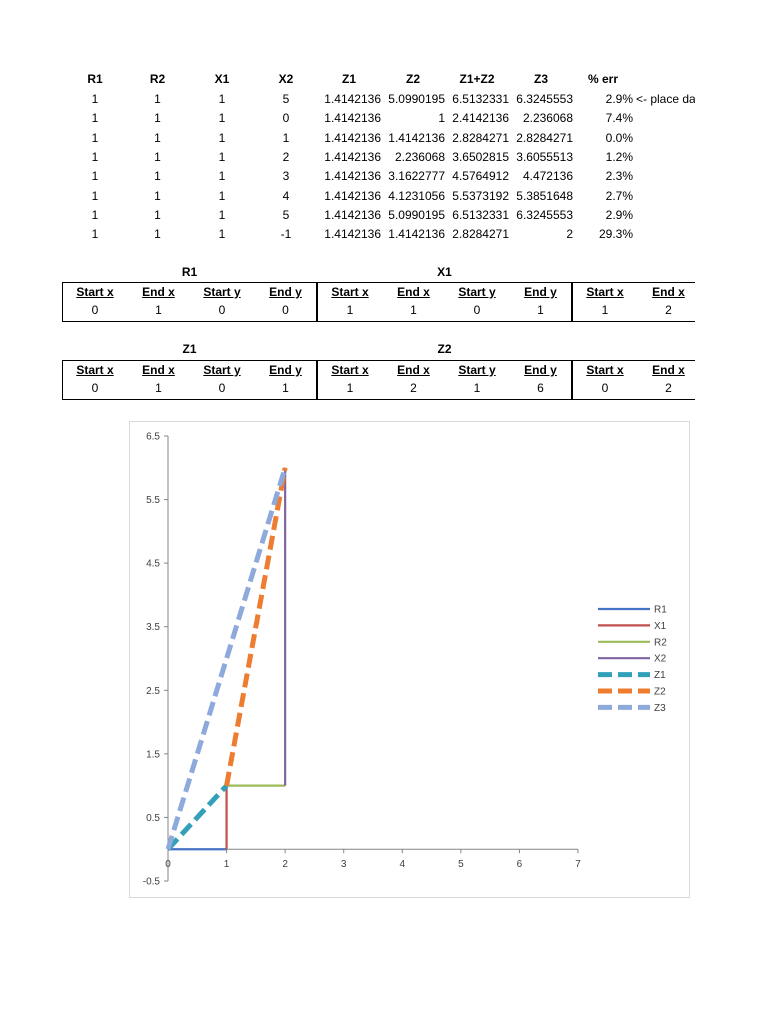  What do you see at coordinates (153, 500) in the screenshot?
I see `y-tick-label: 5.5` at bounding box center [153, 500].